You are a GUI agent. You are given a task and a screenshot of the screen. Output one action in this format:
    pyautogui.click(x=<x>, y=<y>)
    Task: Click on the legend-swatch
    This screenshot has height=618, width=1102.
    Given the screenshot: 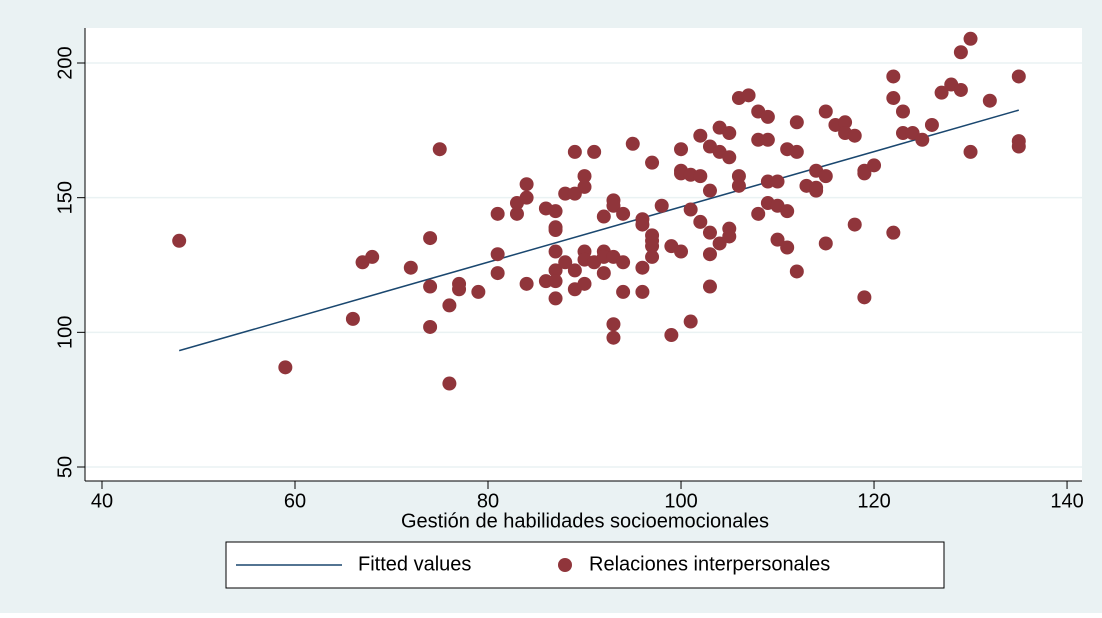 What is the action you would take?
    pyautogui.click(x=565, y=565)
    